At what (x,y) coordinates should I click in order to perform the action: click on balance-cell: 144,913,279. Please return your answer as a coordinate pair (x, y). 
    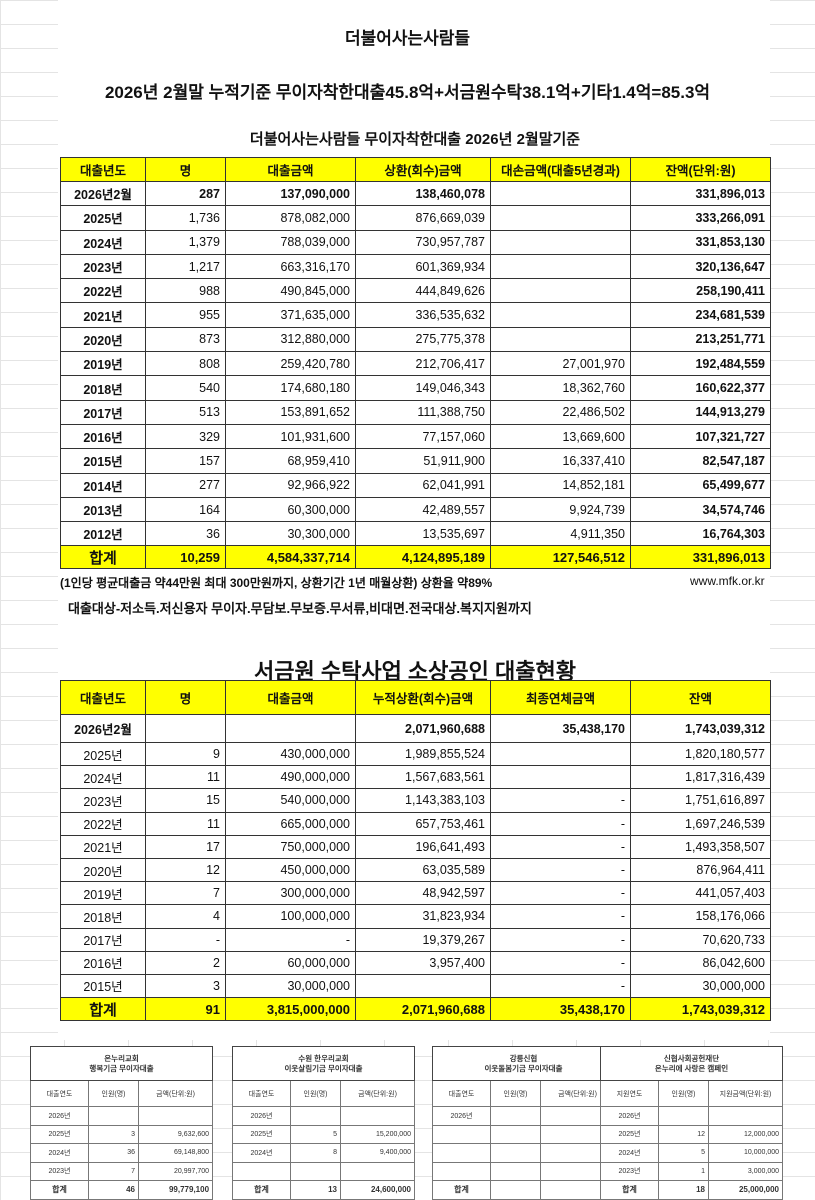
    Looking at the image, I should click on (700, 412).